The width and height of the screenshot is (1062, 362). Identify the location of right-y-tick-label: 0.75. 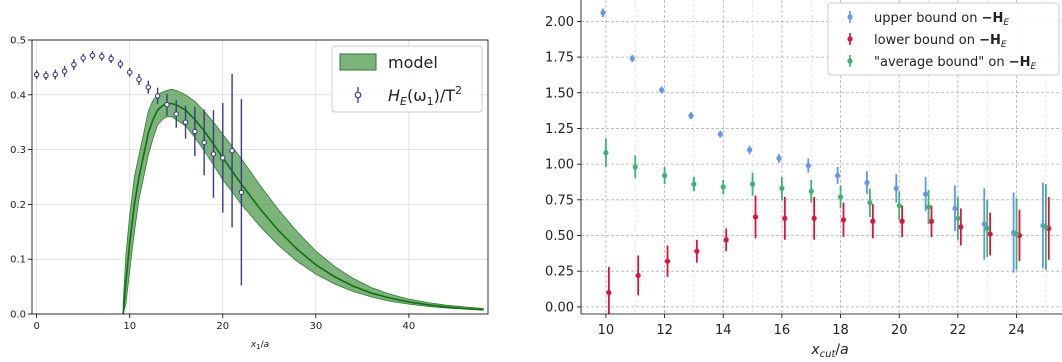
(559, 200).